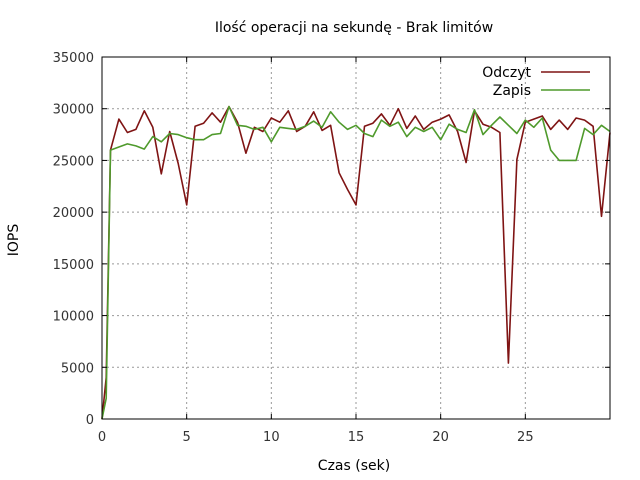 The height and width of the screenshot is (480, 640). What do you see at coordinates (536, 82) in the screenshot?
I see `legend: Odczyt Zapis` at bounding box center [536, 82].